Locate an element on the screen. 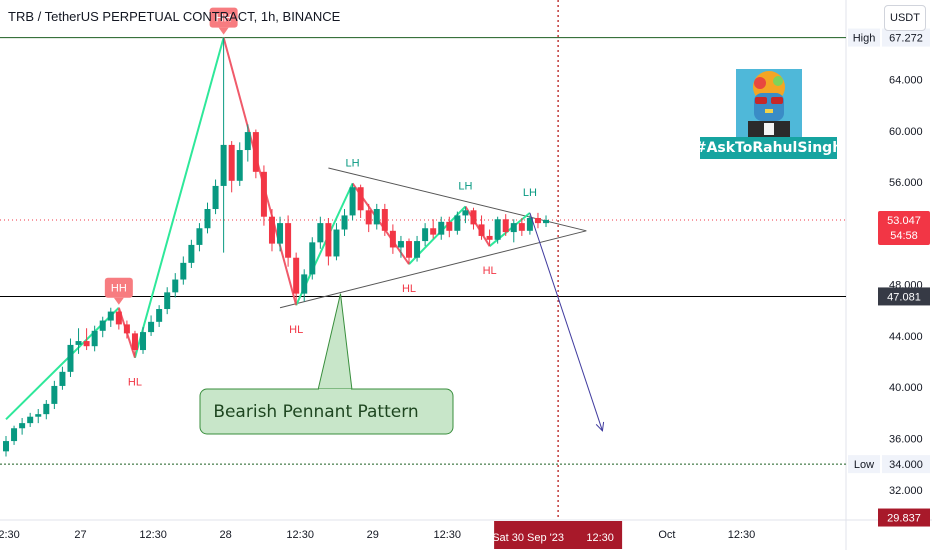 Image resolution: width=932 pixels, height=550 pixels. level-name-label: Low is located at coordinates (864, 465).